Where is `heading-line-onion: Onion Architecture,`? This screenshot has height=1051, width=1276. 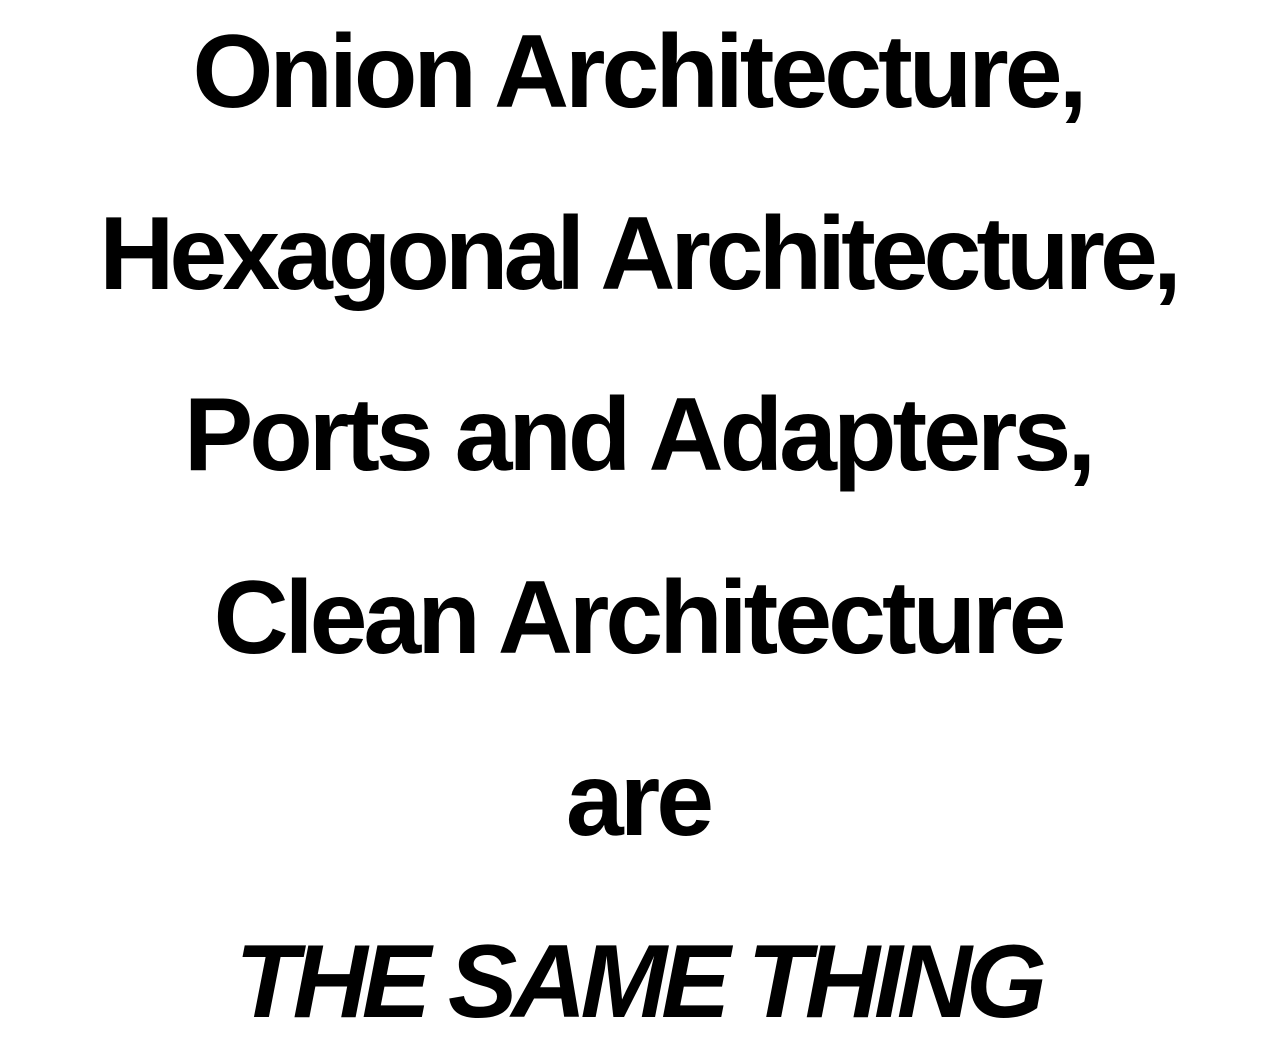 heading-line-onion: Onion Architecture, is located at coordinates (640, 72).